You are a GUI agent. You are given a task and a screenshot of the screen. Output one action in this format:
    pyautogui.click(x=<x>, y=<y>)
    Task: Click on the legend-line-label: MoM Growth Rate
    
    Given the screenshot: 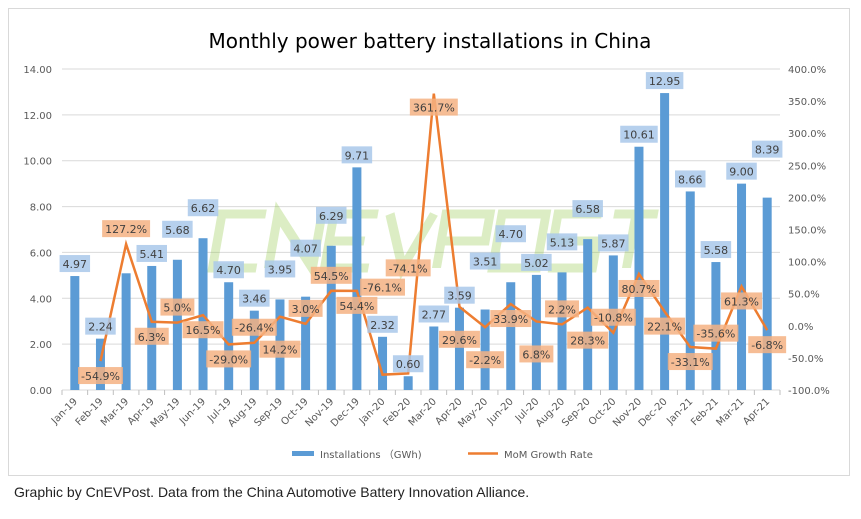 What is the action you would take?
    pyautogui.click(x=548, y=455)
    